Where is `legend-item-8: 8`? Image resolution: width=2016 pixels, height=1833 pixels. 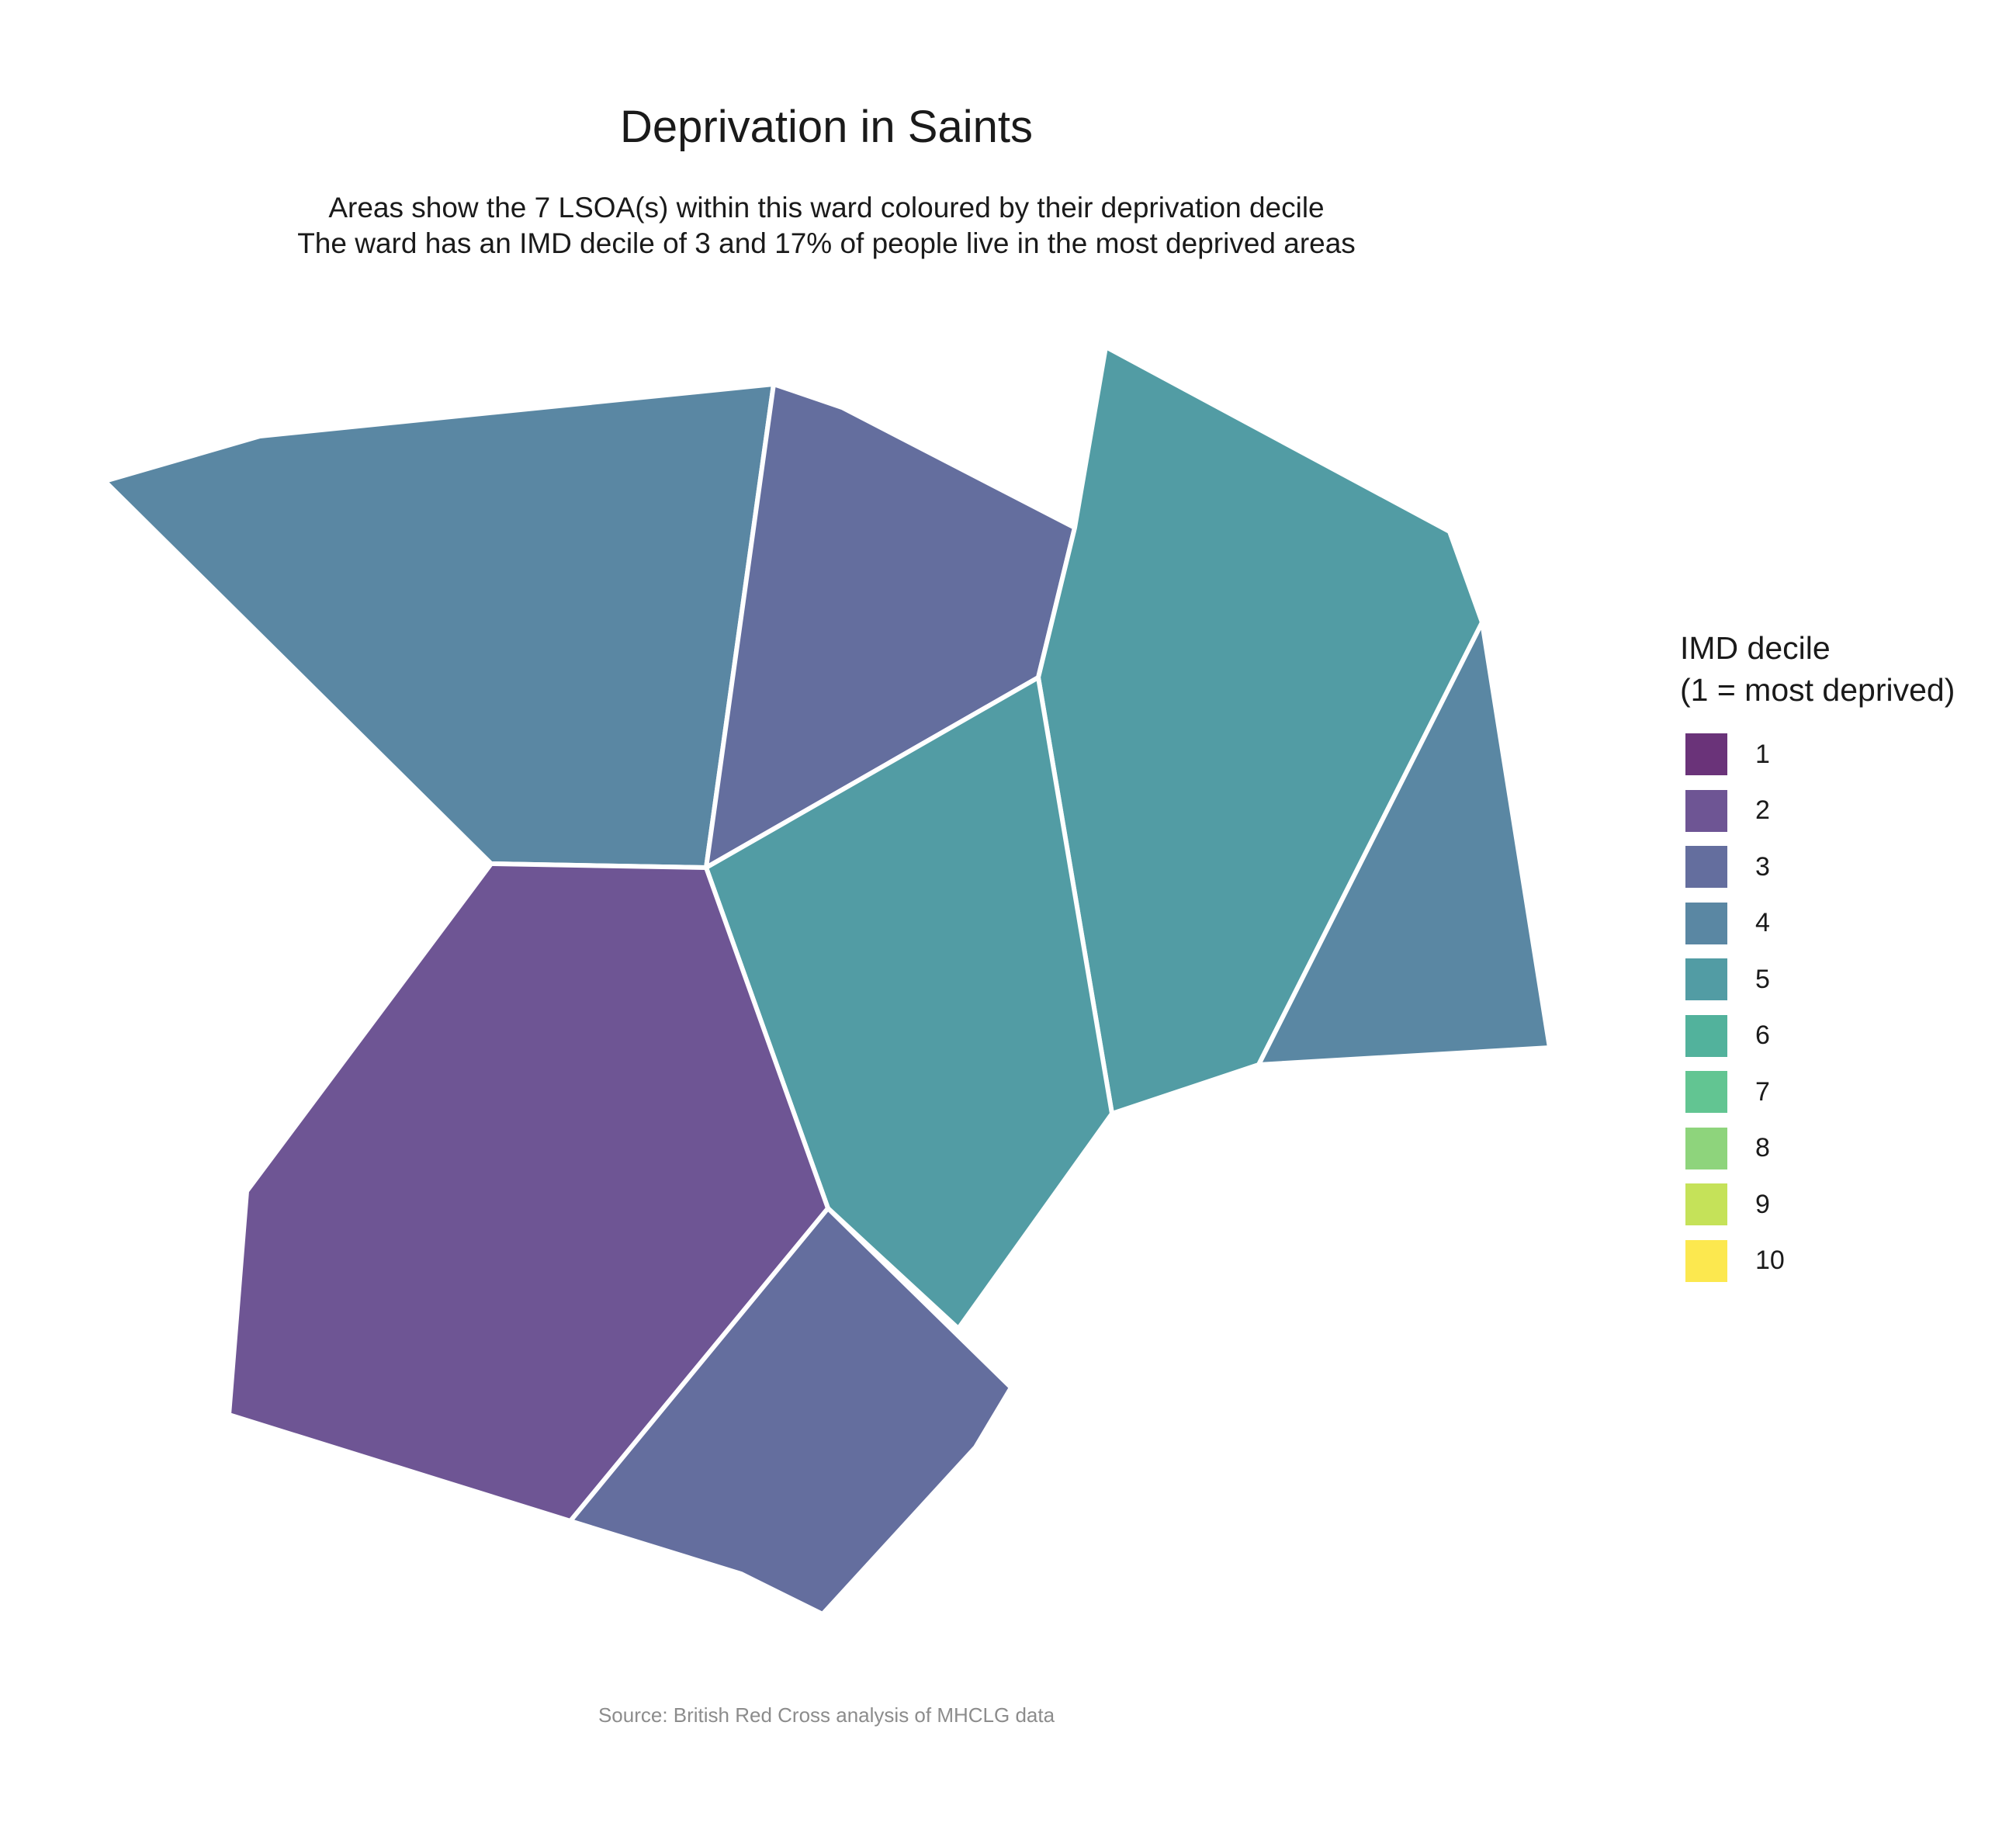 legend-item-8: 8 is located at coordinates (1728, 1148).